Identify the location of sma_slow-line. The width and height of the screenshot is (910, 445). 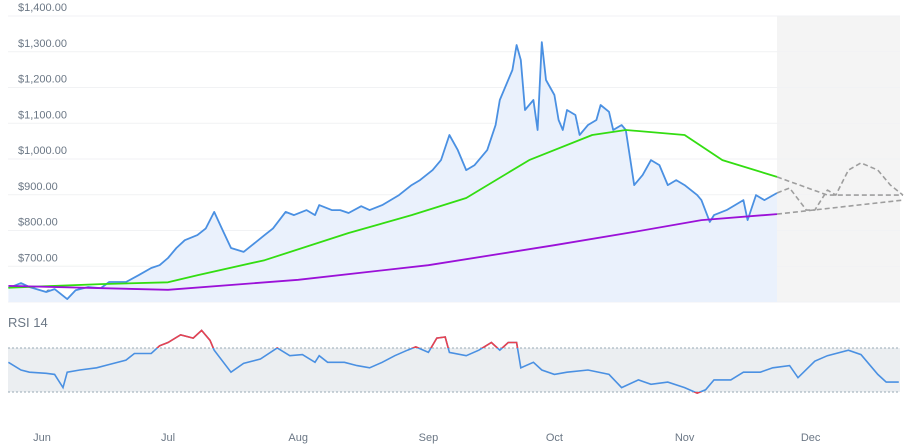
(393, 252).